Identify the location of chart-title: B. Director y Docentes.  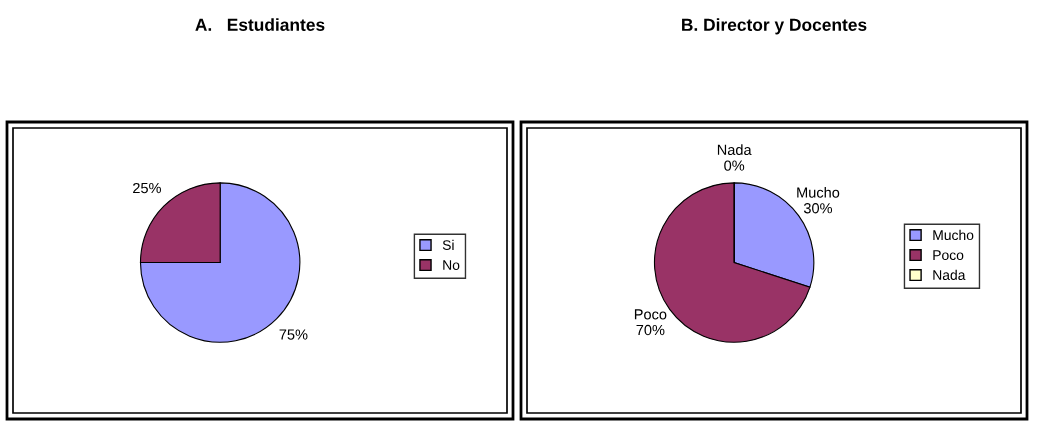
(774, 26).